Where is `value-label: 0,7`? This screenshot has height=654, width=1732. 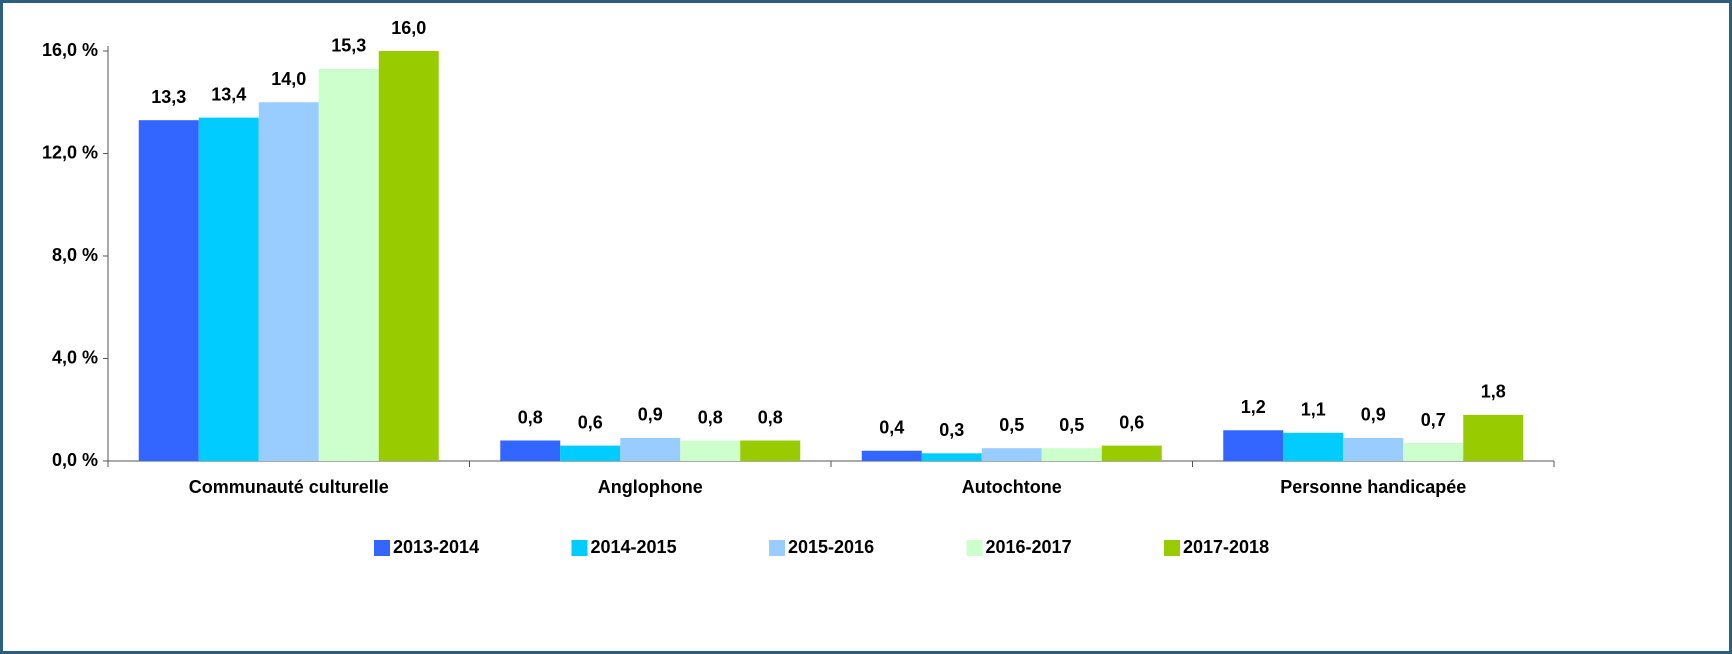 value-label: 0,7 is located at coordinates (1433, 420).